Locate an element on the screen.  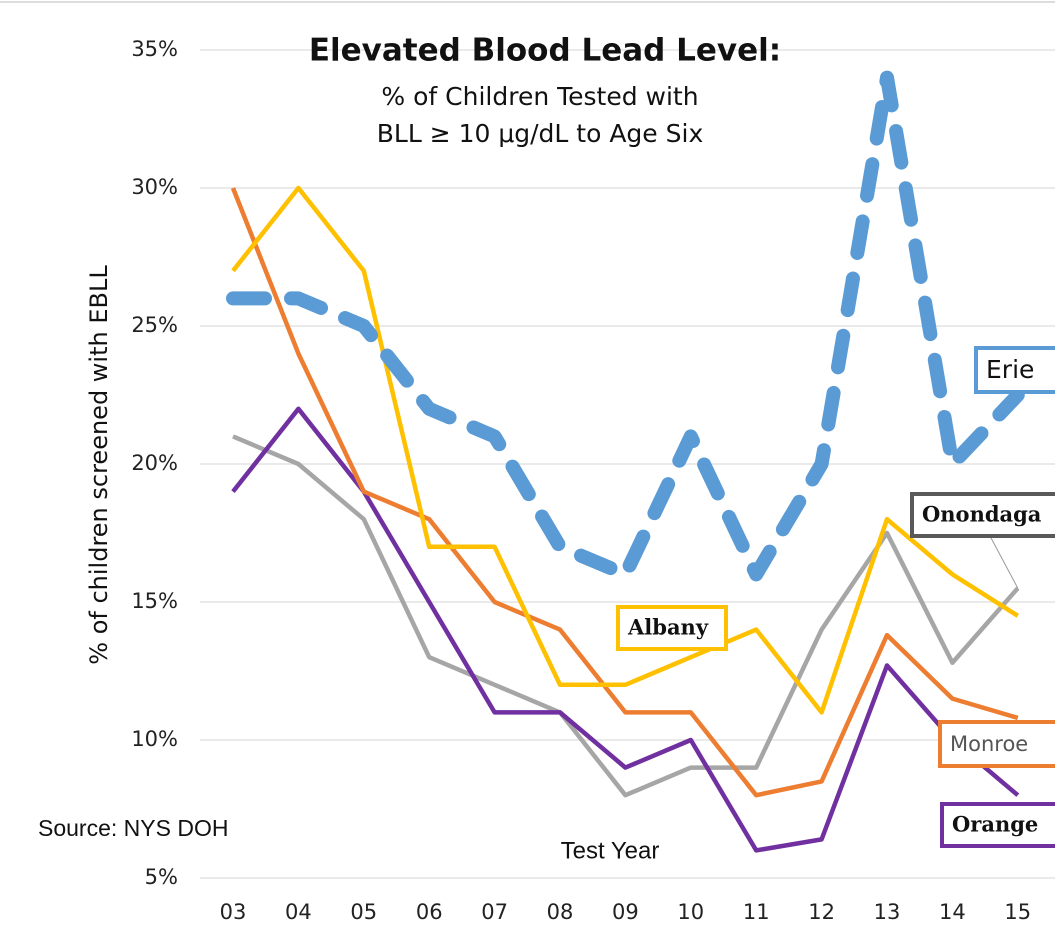
source-note: Source: NYS DOH is located at coordinates (133, 828).